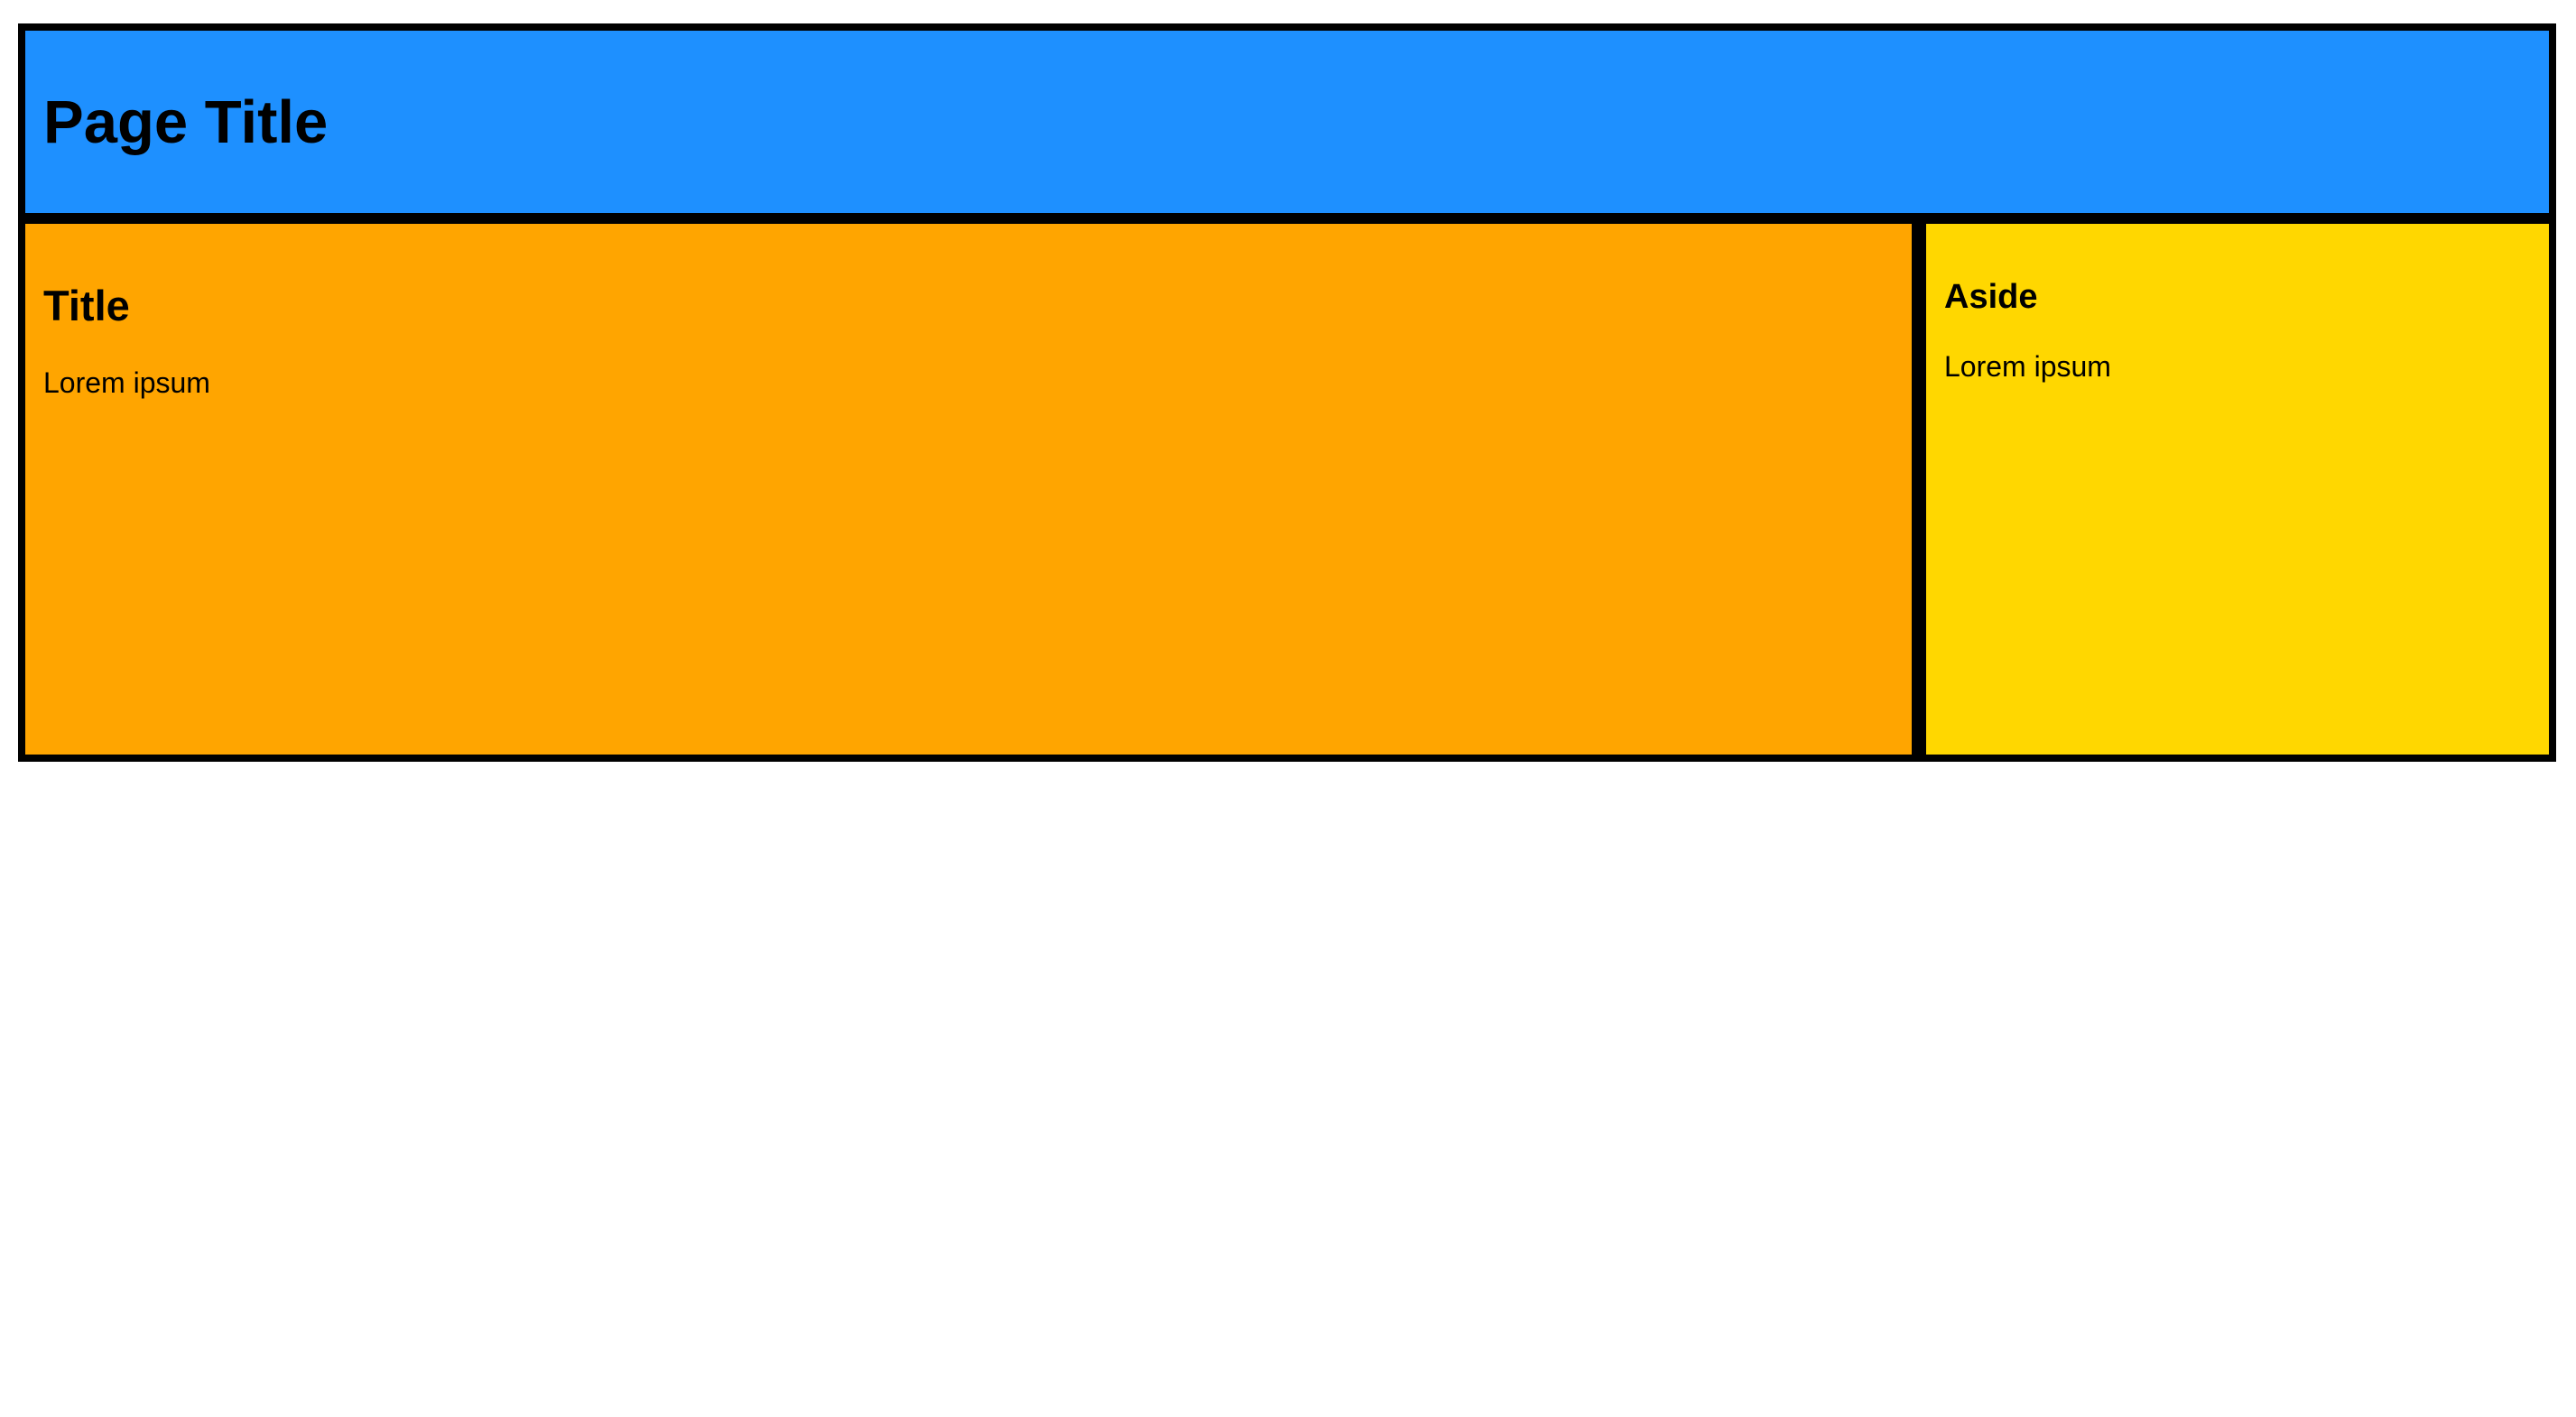 This screenshot has height=1417, width=2576. What do you see at coordinates (86, 305) in the screenshot?
I see `main-title: Title` at bounding box center [86, 305].